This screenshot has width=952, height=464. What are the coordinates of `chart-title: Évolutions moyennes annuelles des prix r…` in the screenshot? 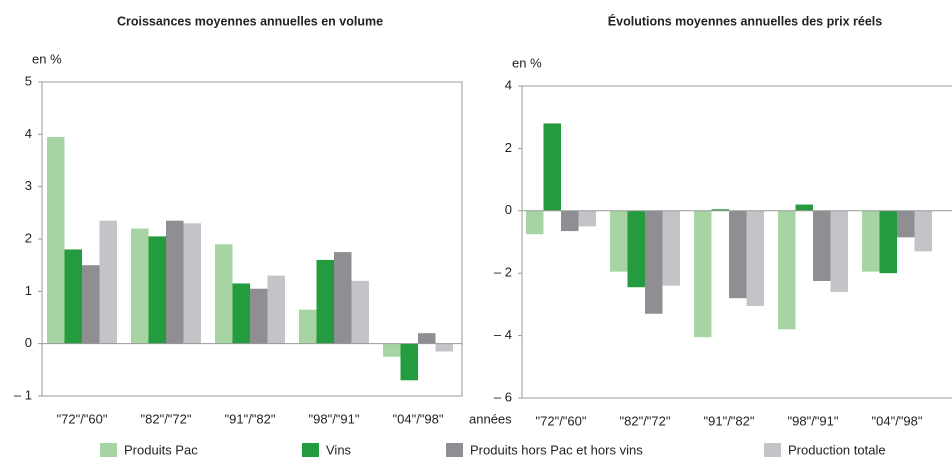 It's located at (745, 20).